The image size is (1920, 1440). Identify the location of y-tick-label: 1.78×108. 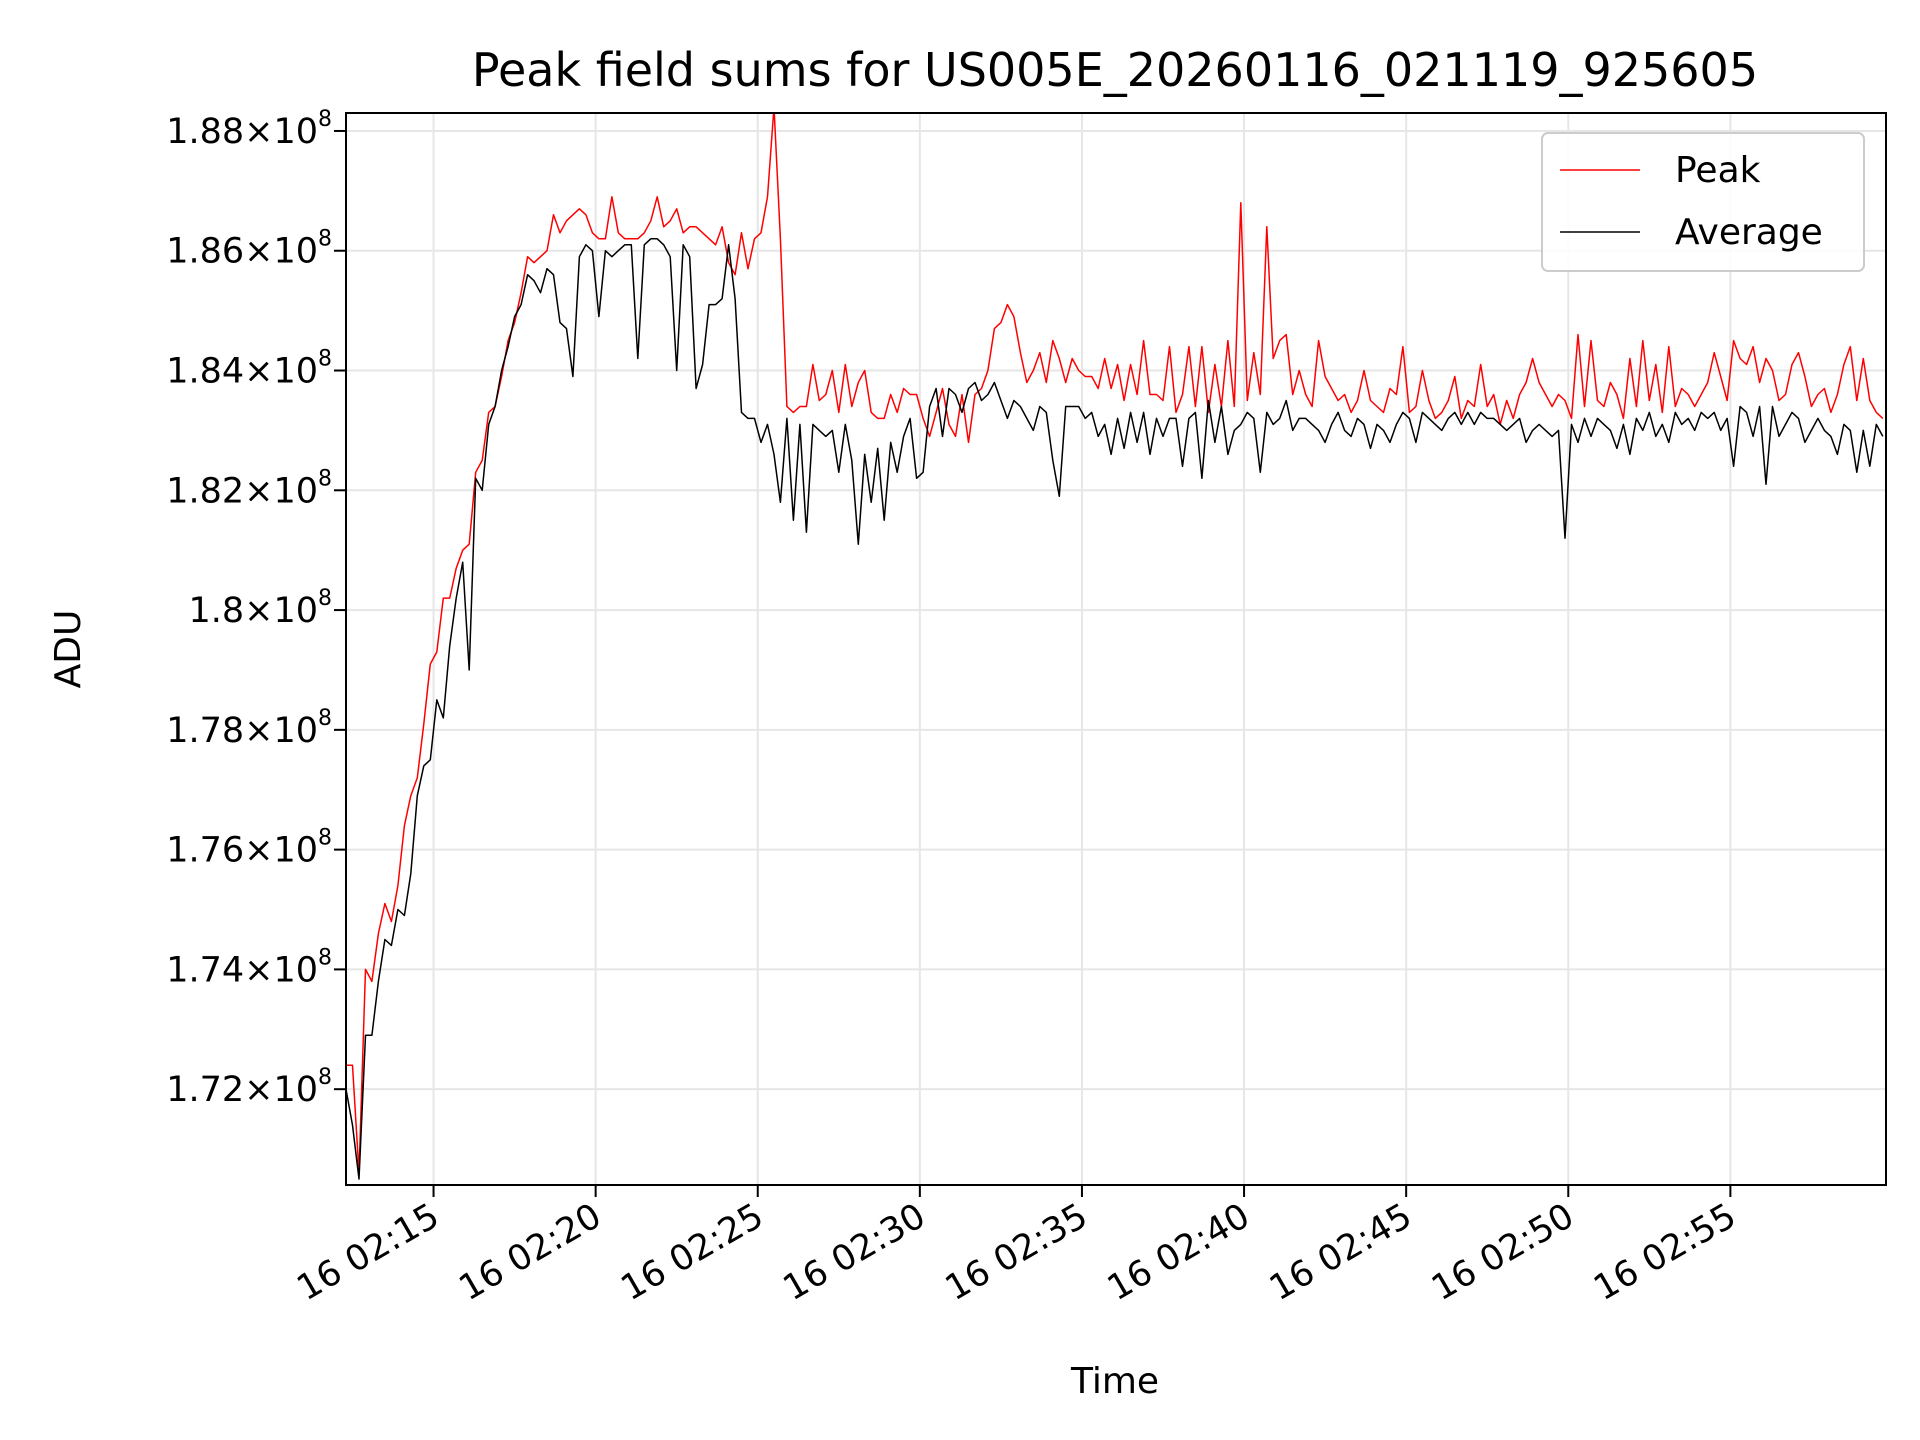
(249, 728).